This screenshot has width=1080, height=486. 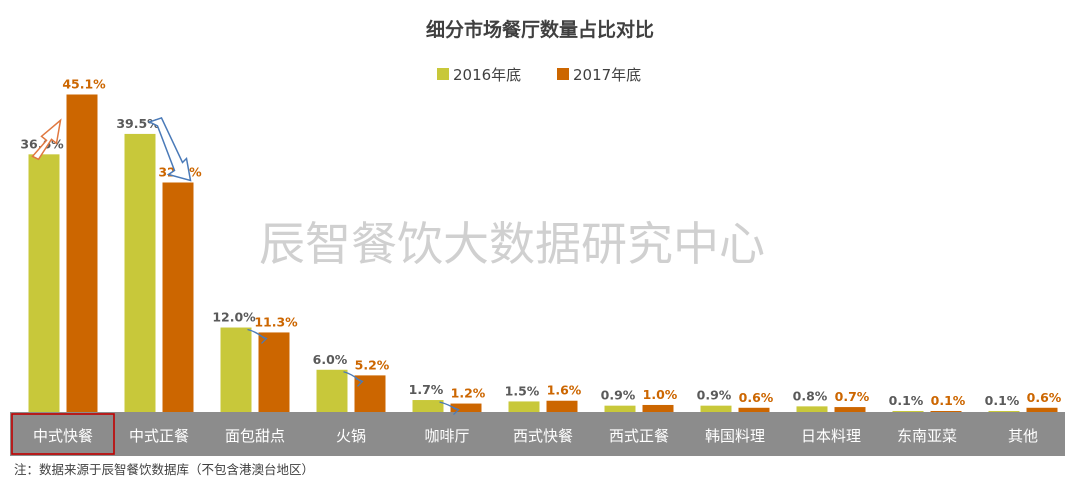 I want to click on down-arrow-icon, so click(x=169, y=149).